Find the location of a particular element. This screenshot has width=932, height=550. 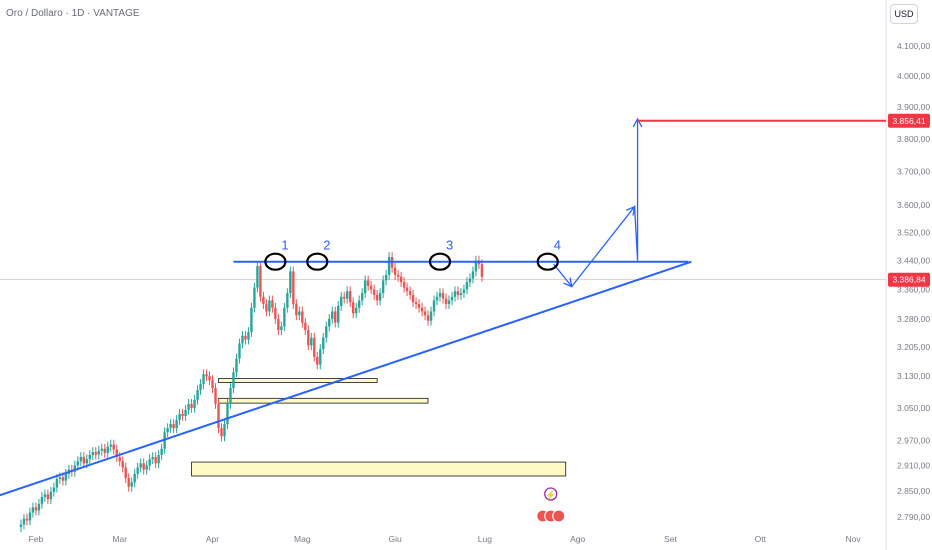

flash-icon is located at coordinates (551, 494).